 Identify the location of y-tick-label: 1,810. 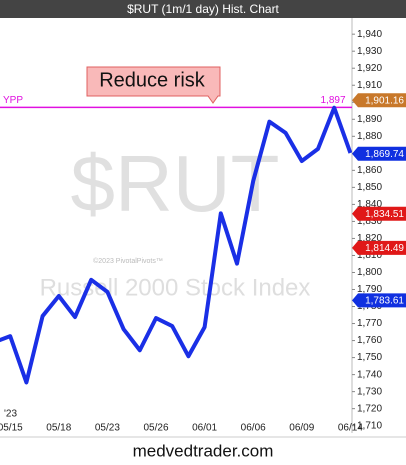
(369, 255).